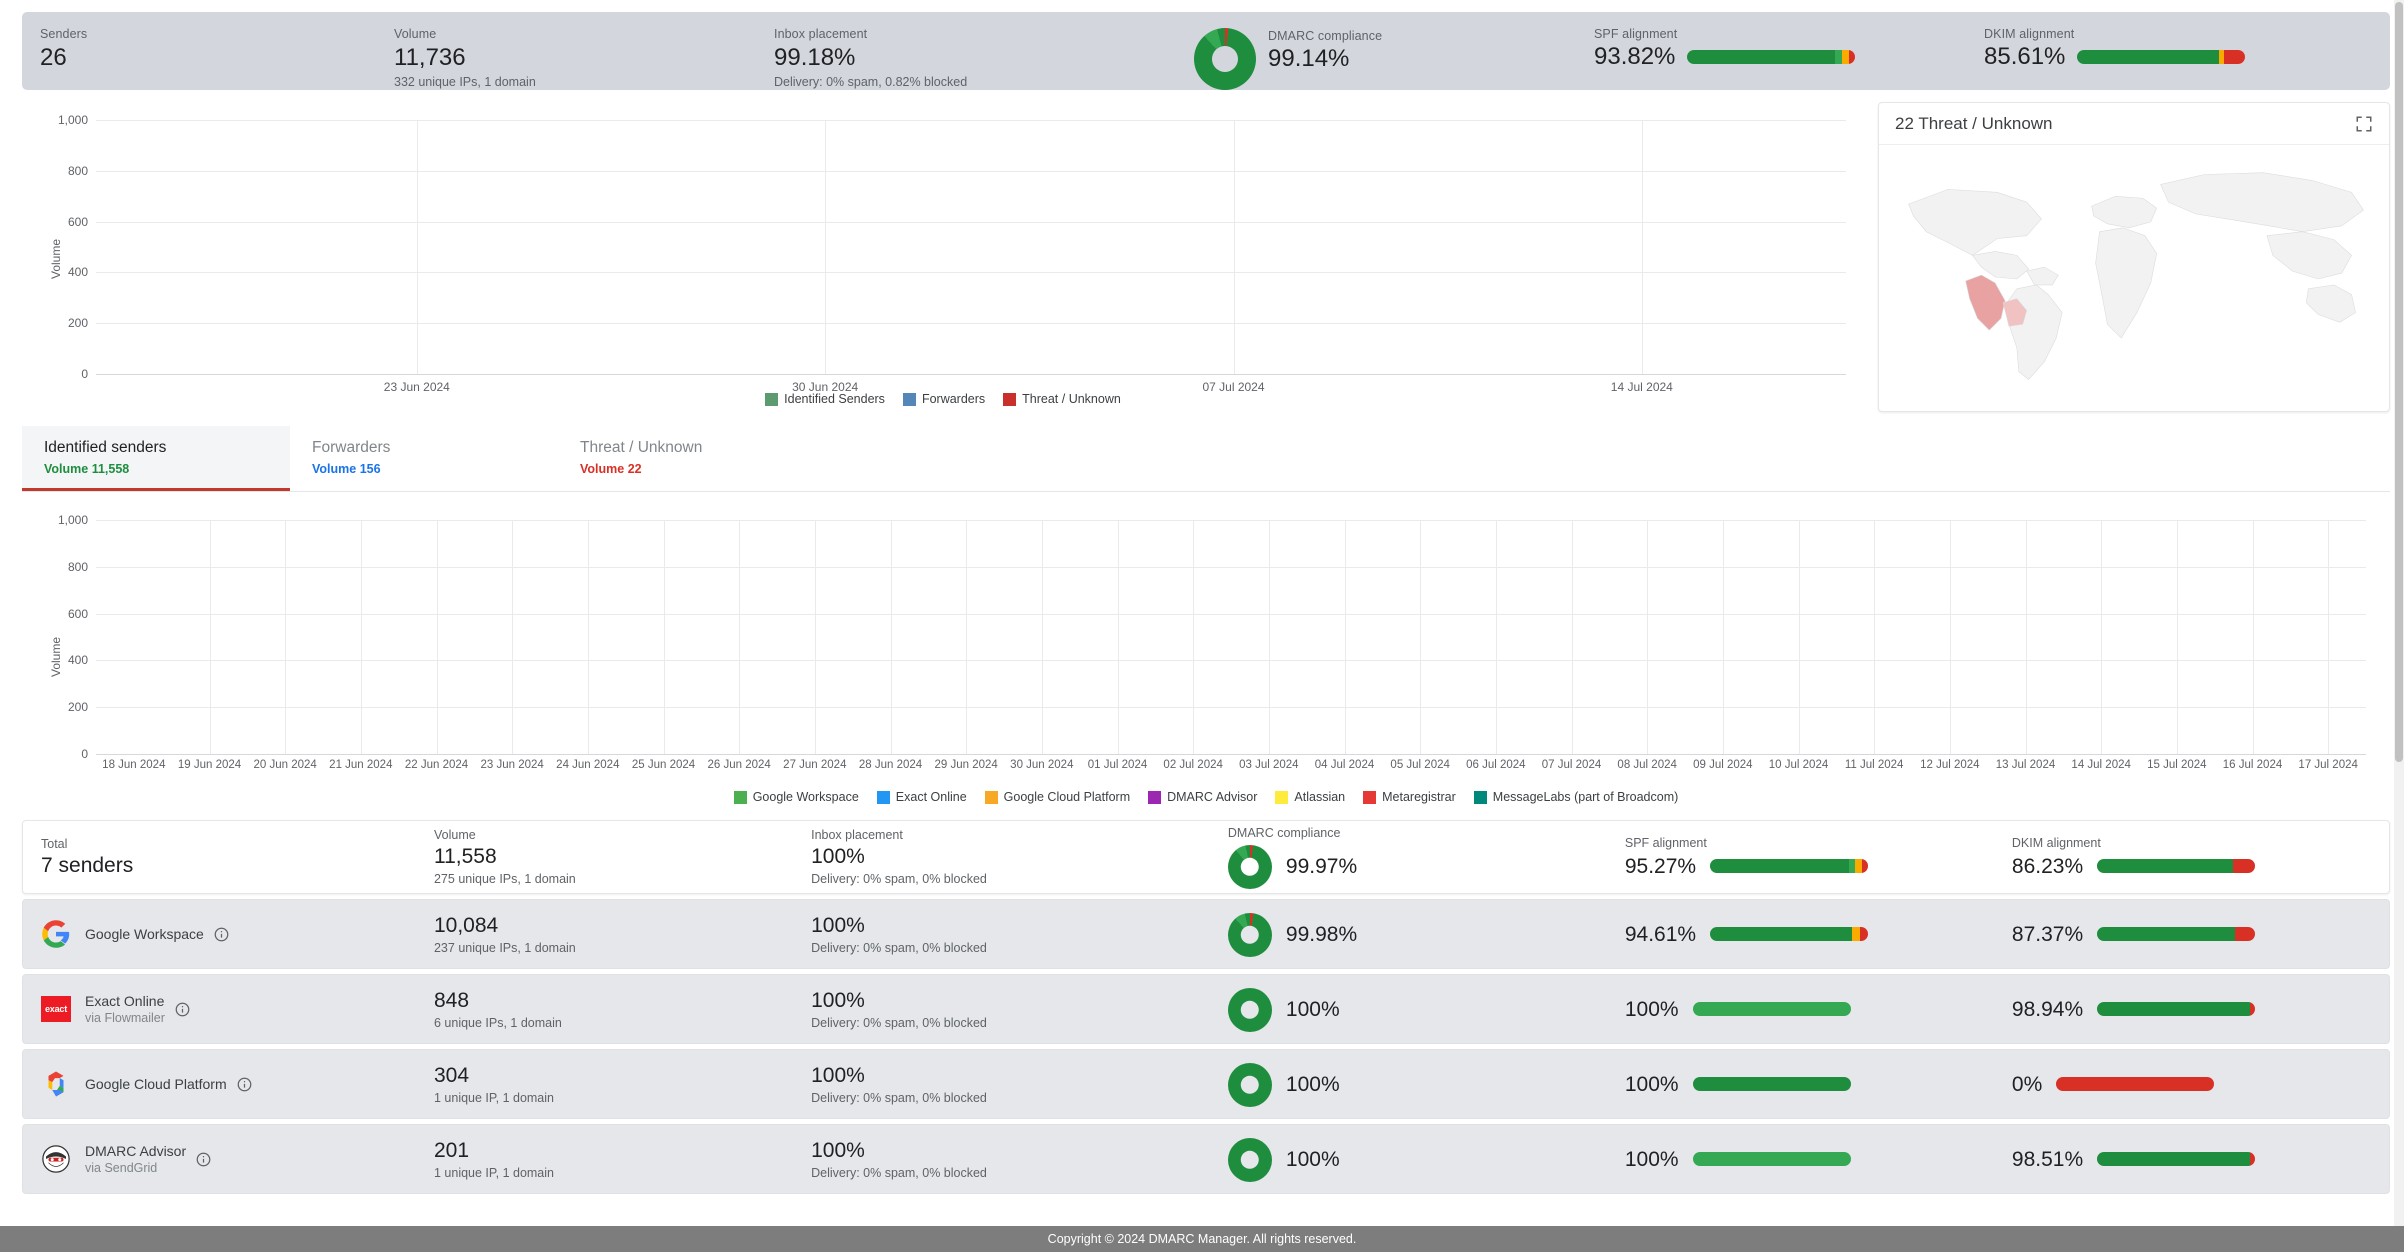  Describe the element at coordinates (2200, 1159) in the screenshot. I see `sender-dkim-cell: 98.51%` at that location.